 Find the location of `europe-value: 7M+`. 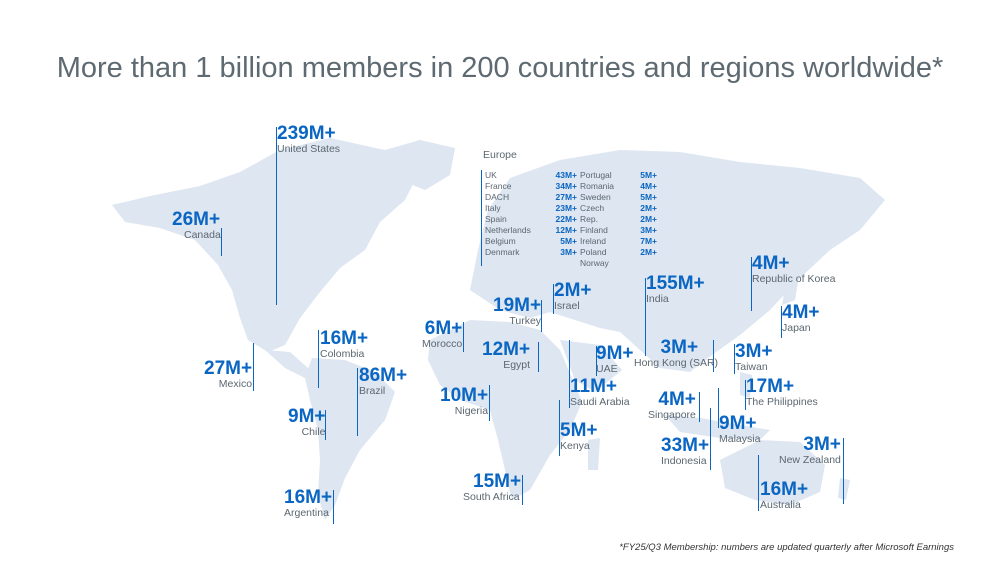

europe-value: 7M+ is located at coordinates (648, 241).